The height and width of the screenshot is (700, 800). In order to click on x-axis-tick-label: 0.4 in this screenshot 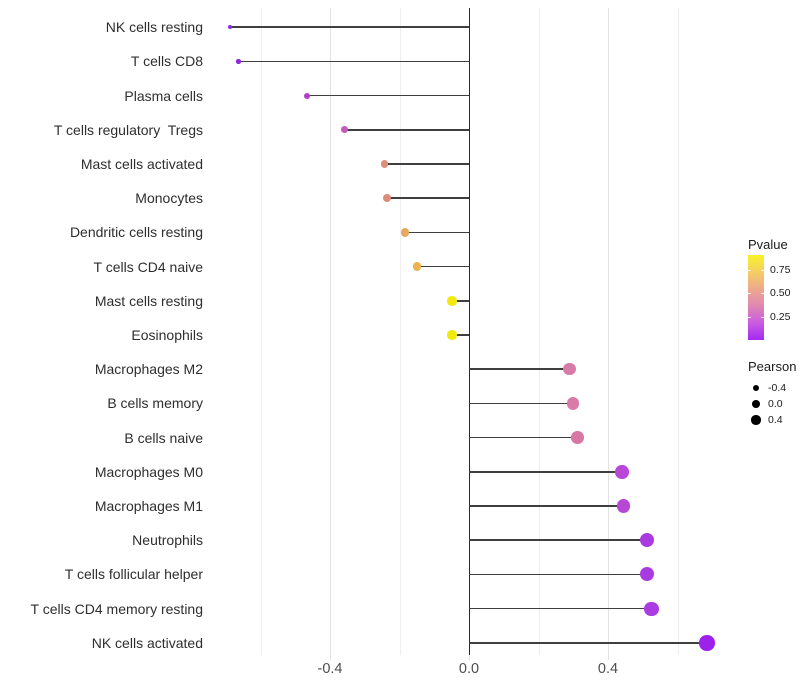, I will do `click(608, 669)`.